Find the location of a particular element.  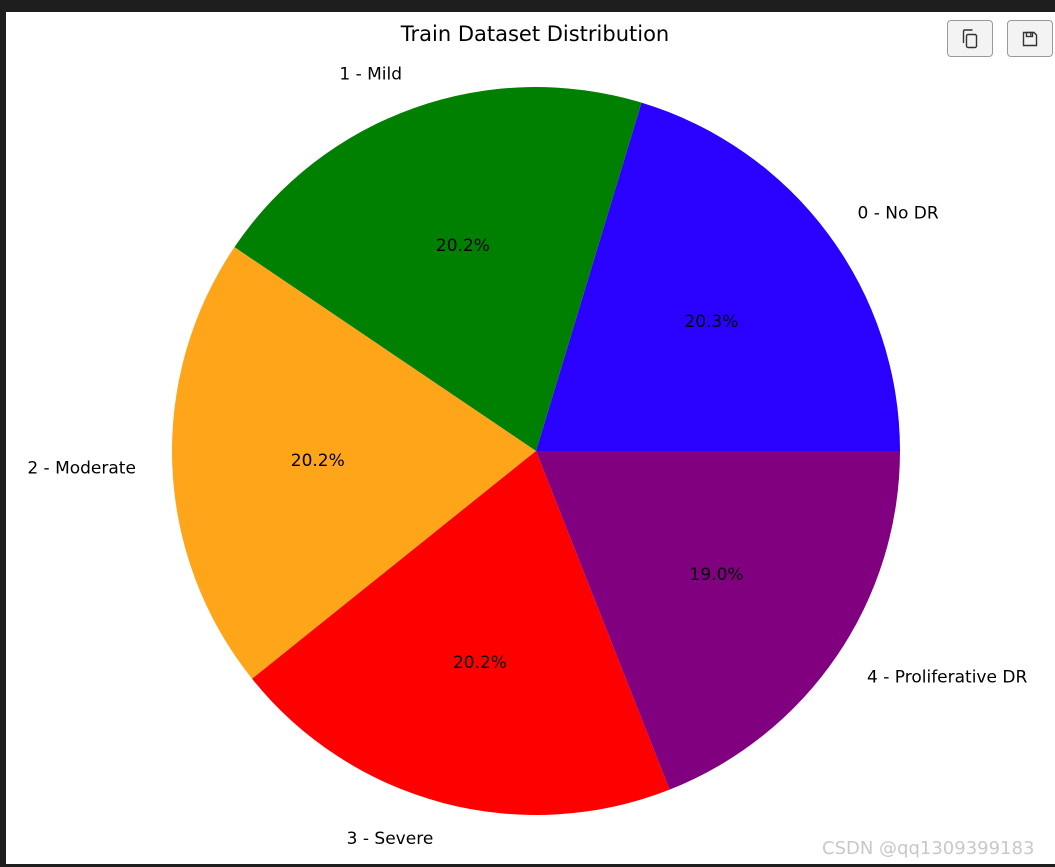

save-button is located at coordinates (1030, 38).